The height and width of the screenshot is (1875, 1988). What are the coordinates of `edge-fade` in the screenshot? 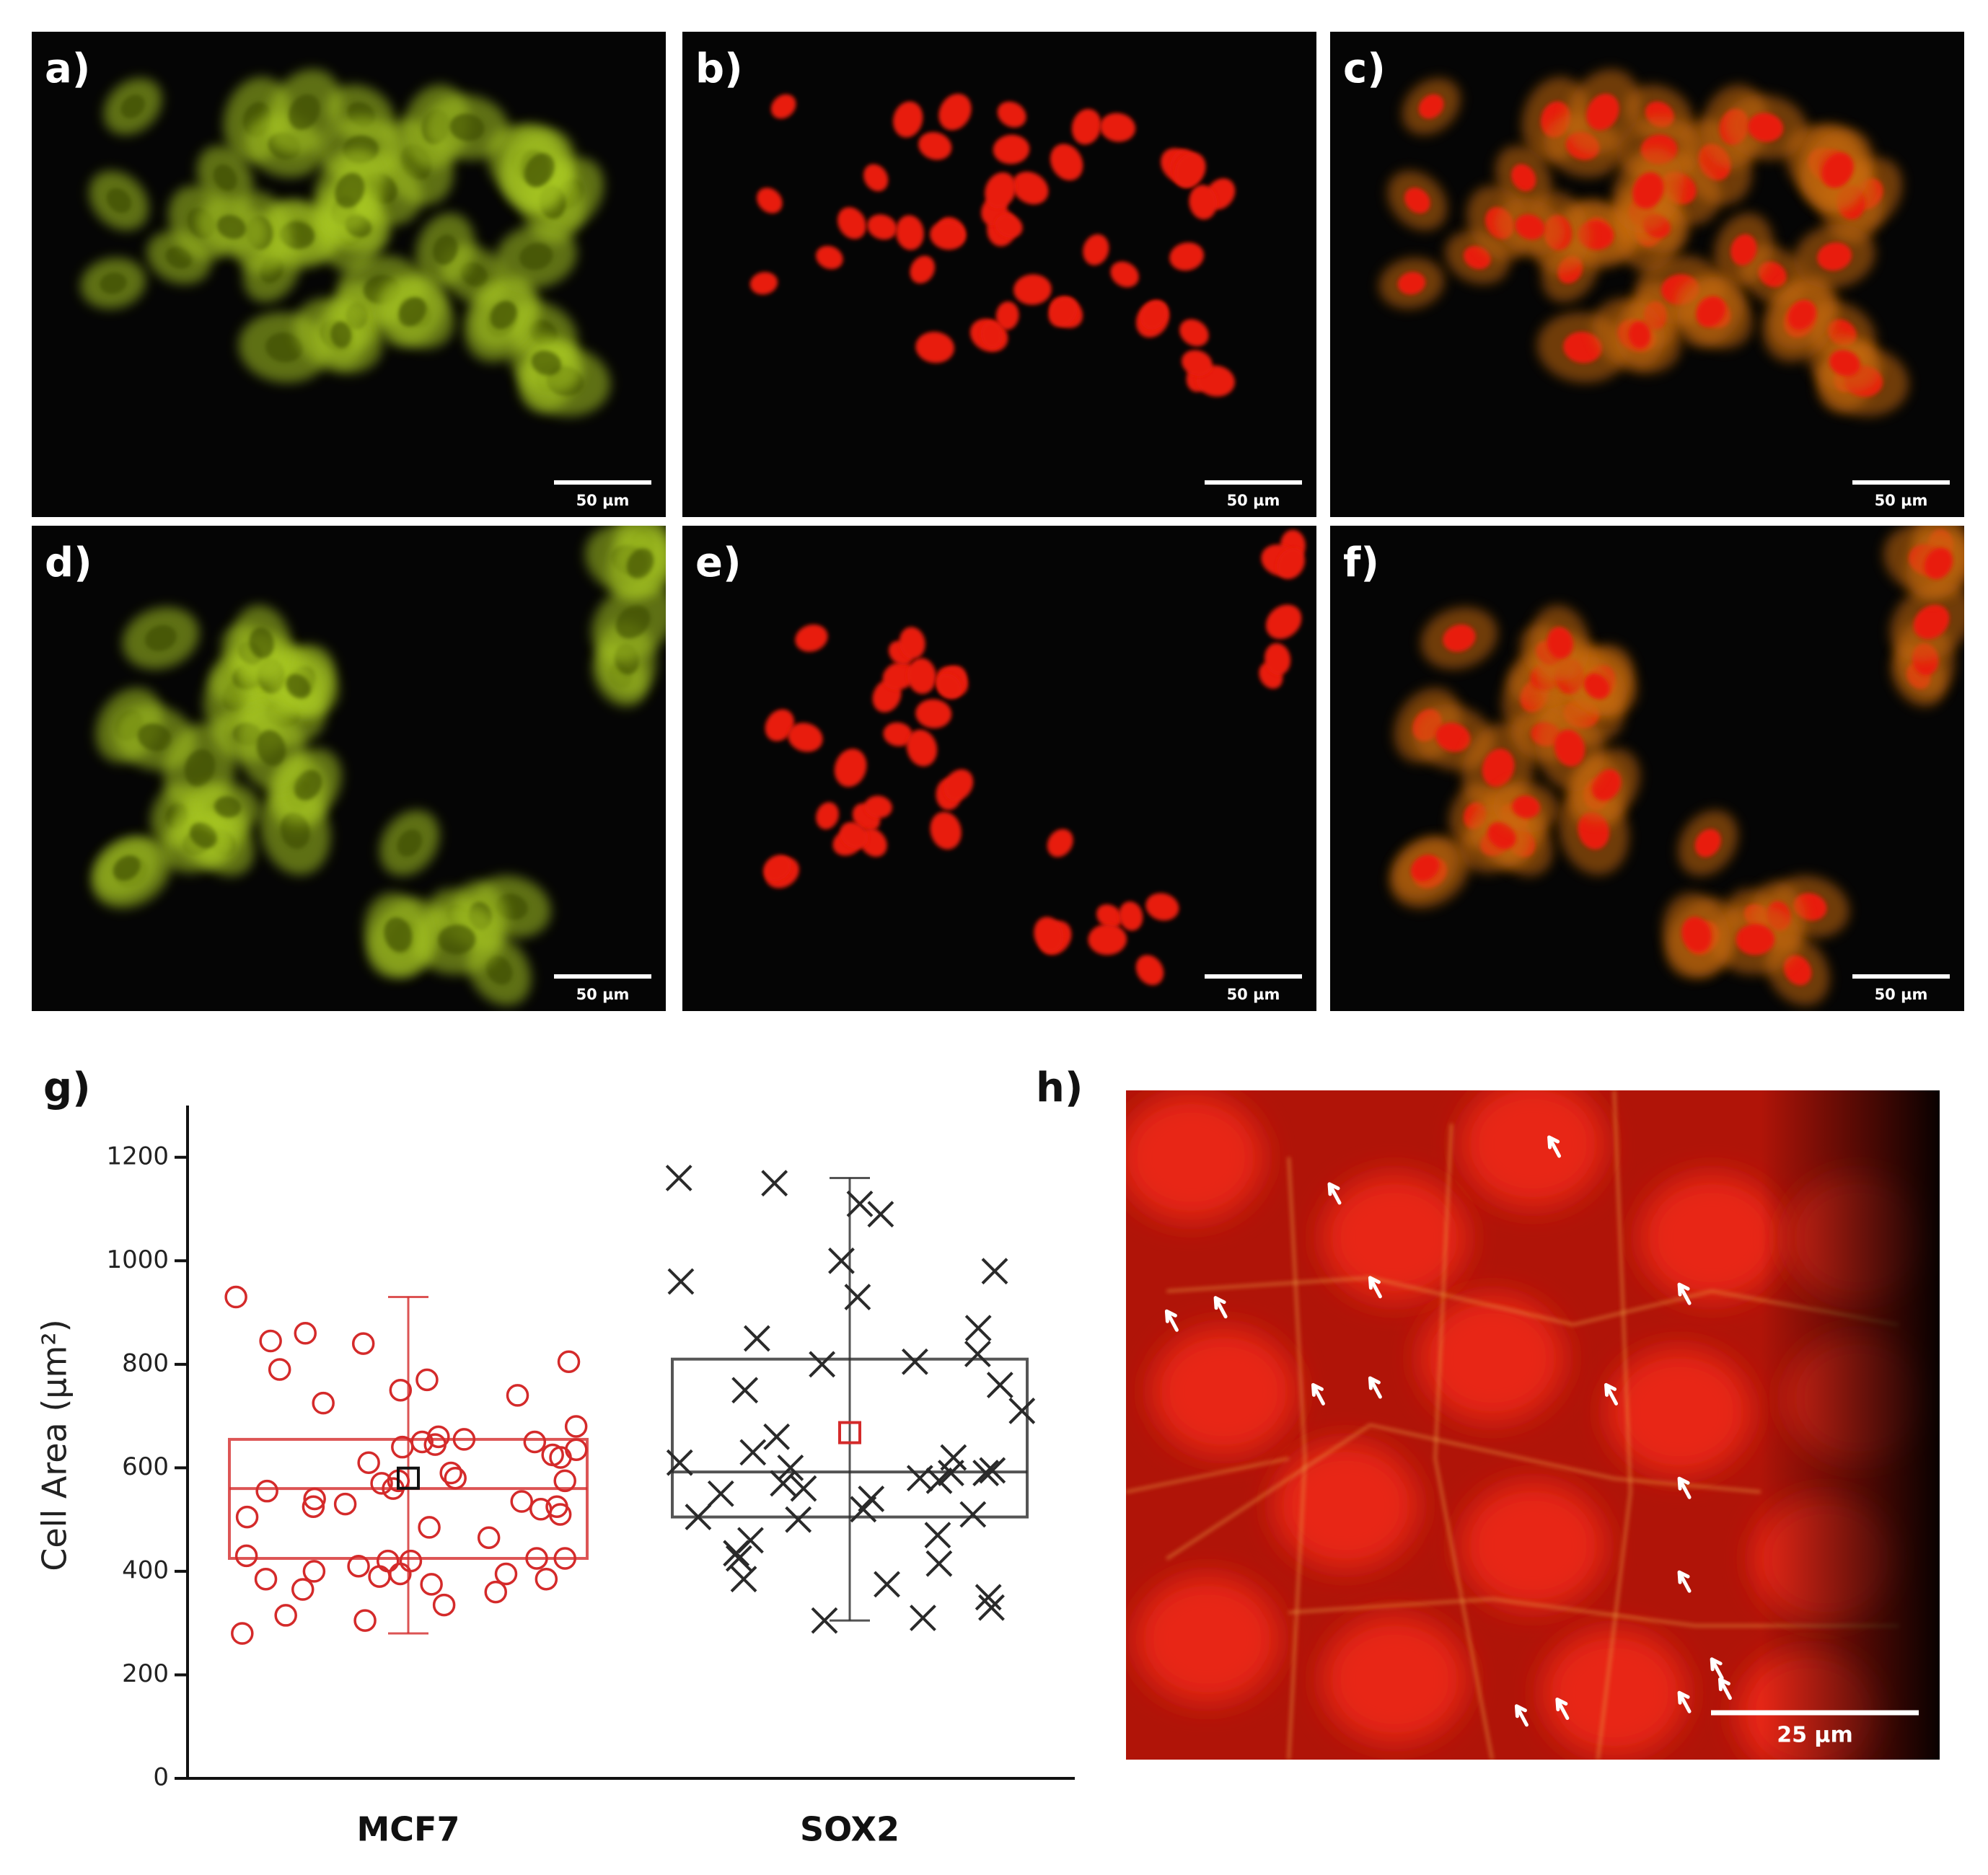 It's located at (1533, 1425).